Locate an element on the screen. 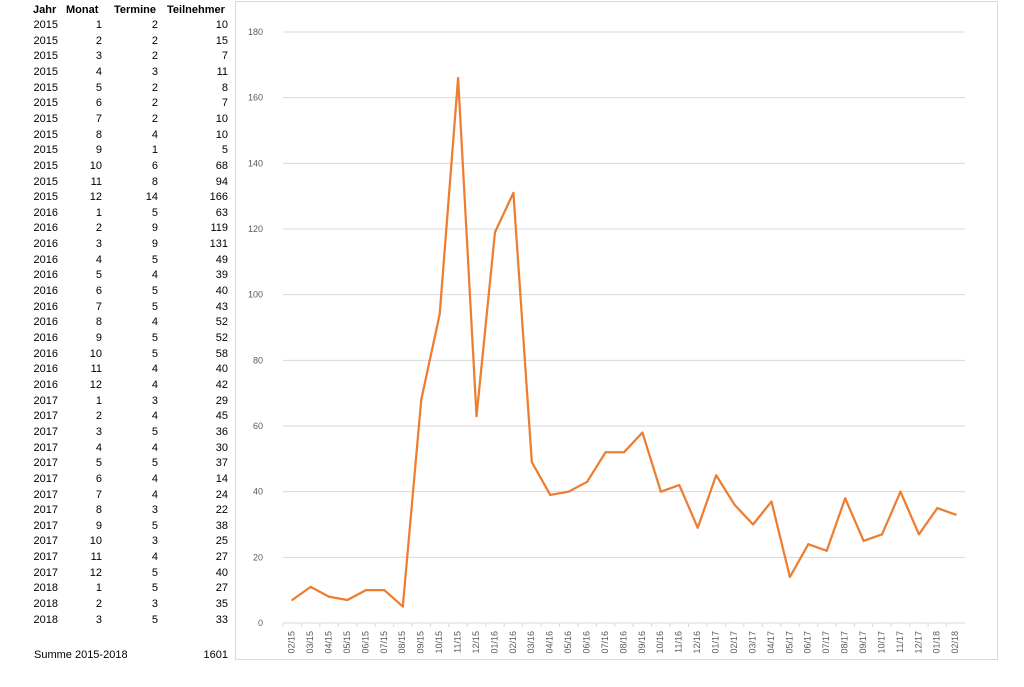 This screenshot has height=687, width=1024. cell-teilnehmer: 36 is located at coordinates (221, 431).